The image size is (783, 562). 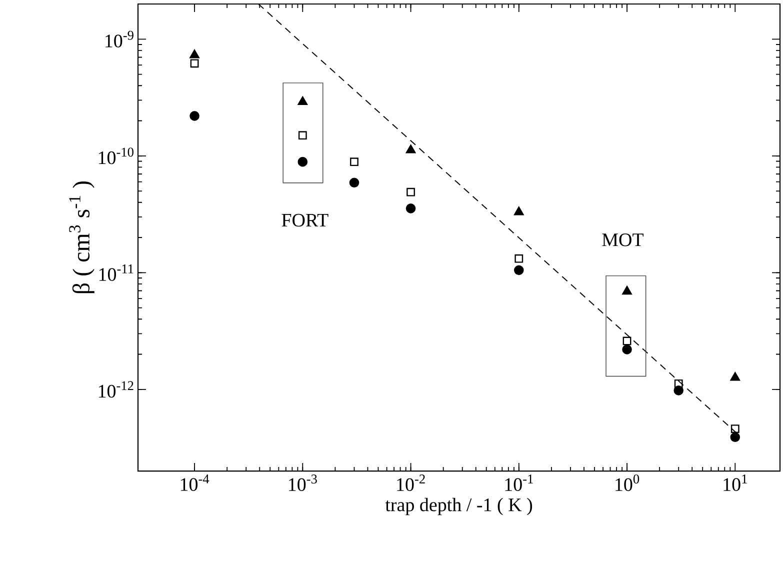 I want to click on y-tick-label: 10$^{-12}$, so click(x=116, y=389).